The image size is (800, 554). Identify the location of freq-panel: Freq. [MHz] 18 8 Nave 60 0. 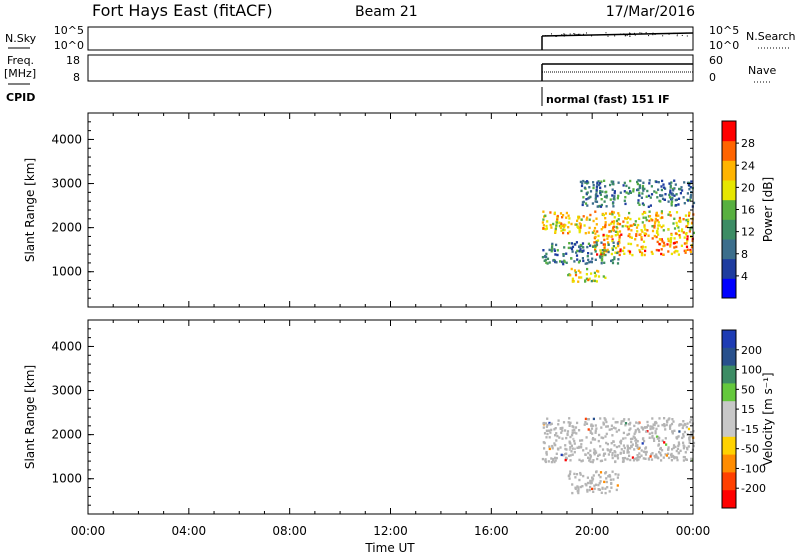
(390, 69).